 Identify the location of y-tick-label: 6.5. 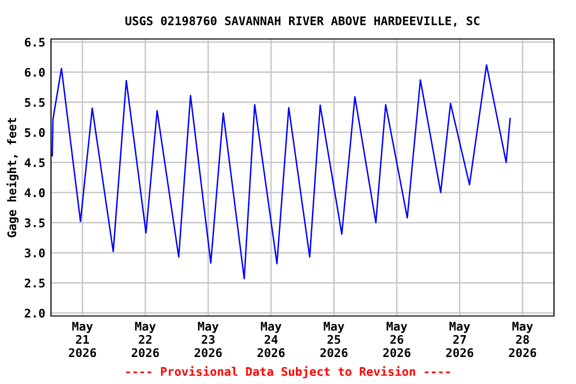
(34, 42).